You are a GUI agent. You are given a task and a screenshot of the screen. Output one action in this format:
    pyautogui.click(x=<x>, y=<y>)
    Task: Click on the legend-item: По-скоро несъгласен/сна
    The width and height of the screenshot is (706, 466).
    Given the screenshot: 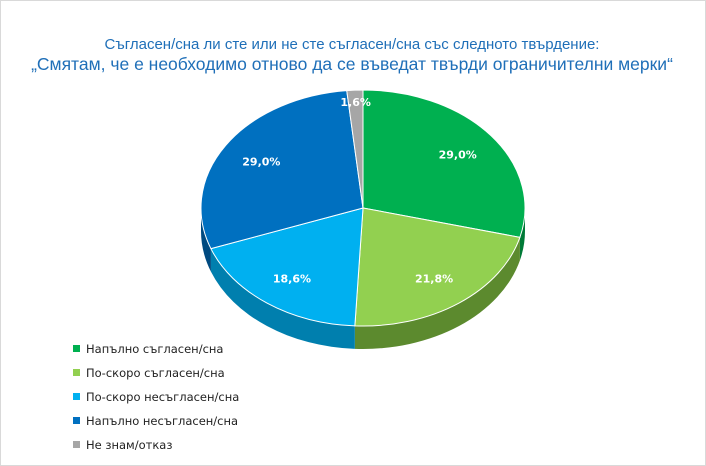 What is the action you would take?
    pyautogui.click(x=160, y=402)
    